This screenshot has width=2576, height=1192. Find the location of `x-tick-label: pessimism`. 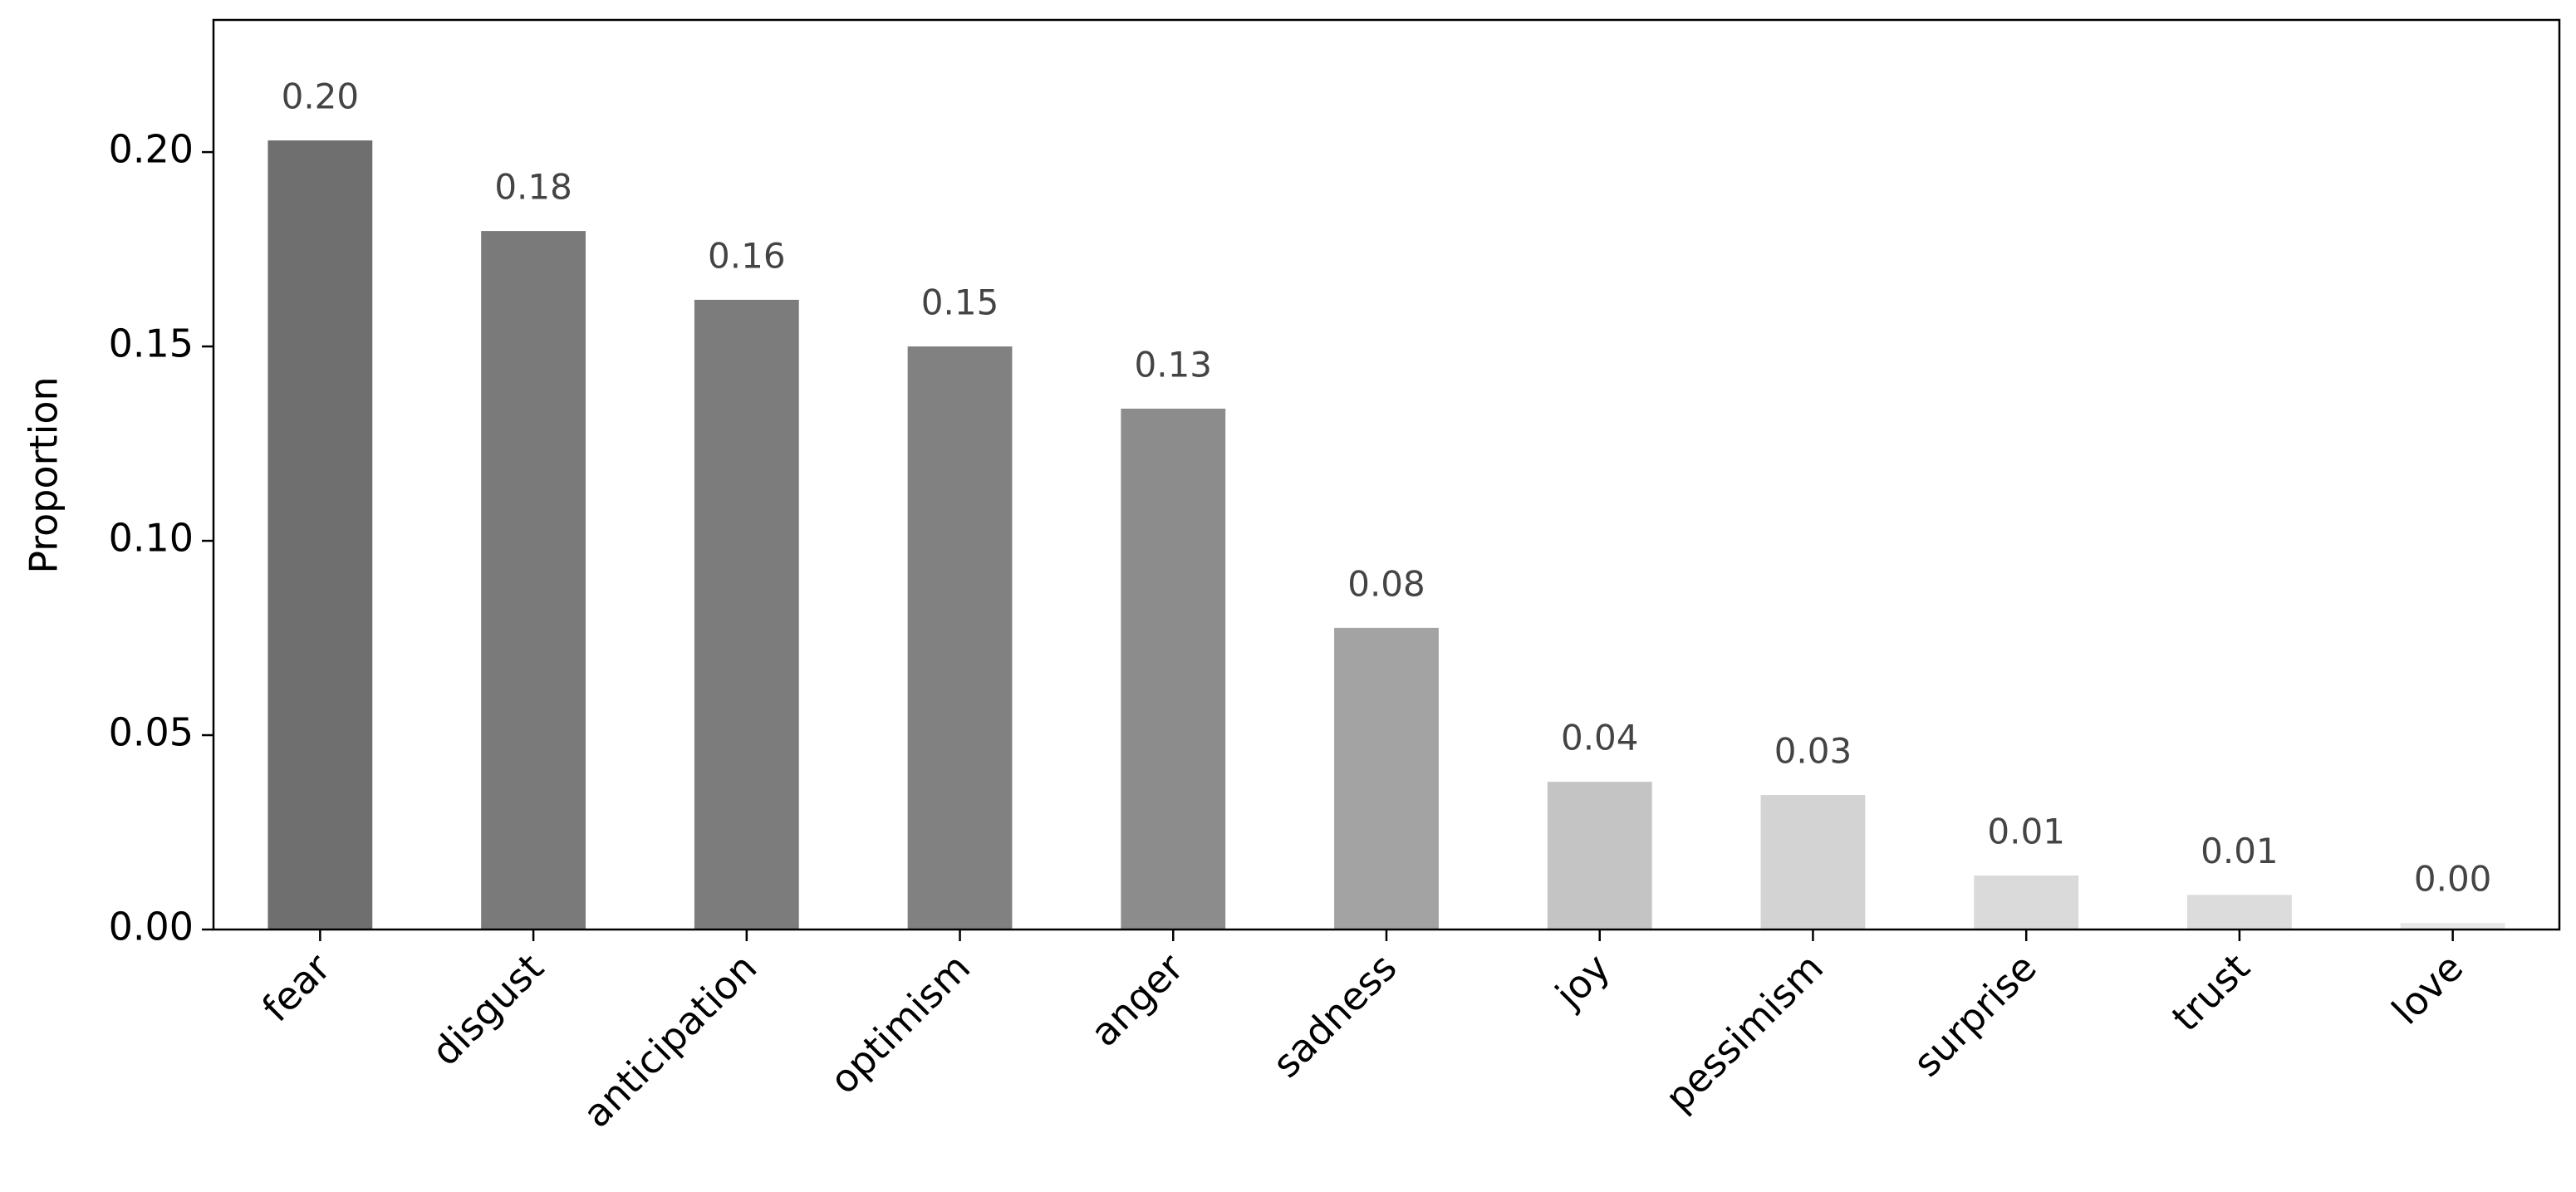

x-tick-label: pessimism is located at coordinates (1744, 1032).